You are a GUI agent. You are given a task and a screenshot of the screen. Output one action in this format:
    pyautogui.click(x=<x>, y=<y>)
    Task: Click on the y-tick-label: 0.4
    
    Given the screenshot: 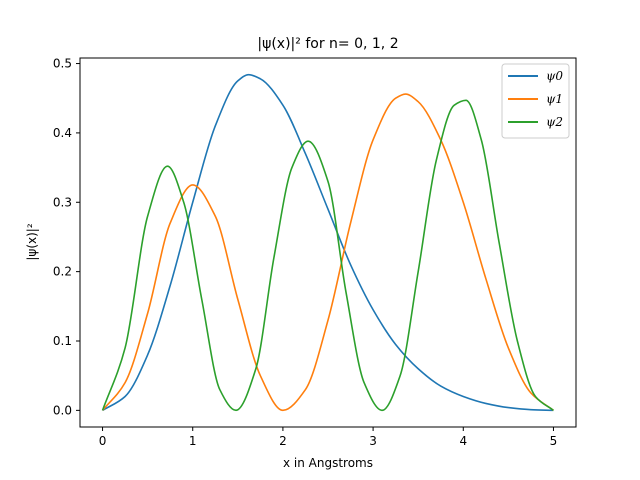 What is the action you would take?
    pyautogui.click(x=62, y=133)
    